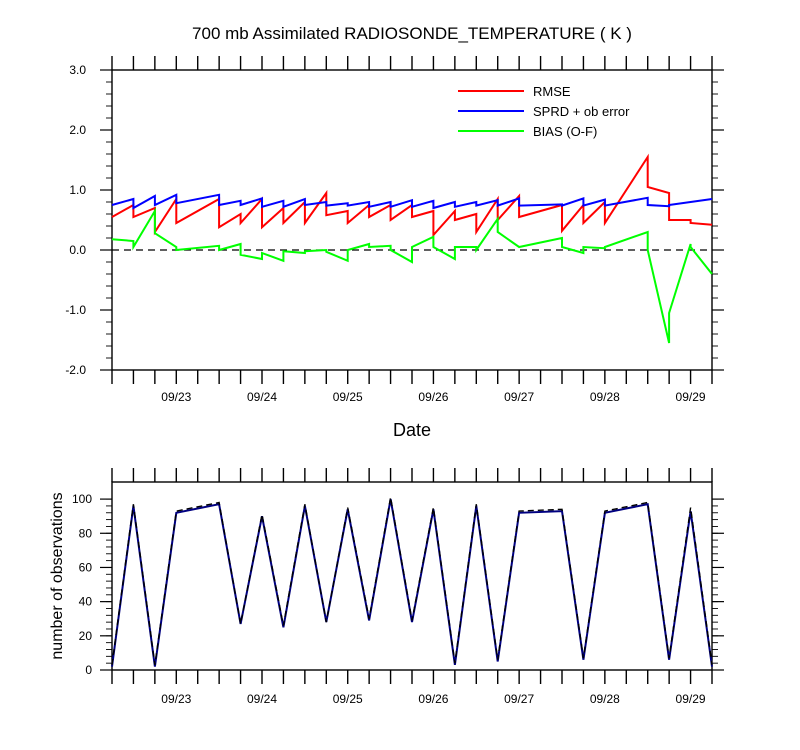 Image resolution: width=800 pixels, height=750 pixels. Describe the element at coordinates (77, 190) in the screenshot. I see `y-tick-label: 1.0` at that location.